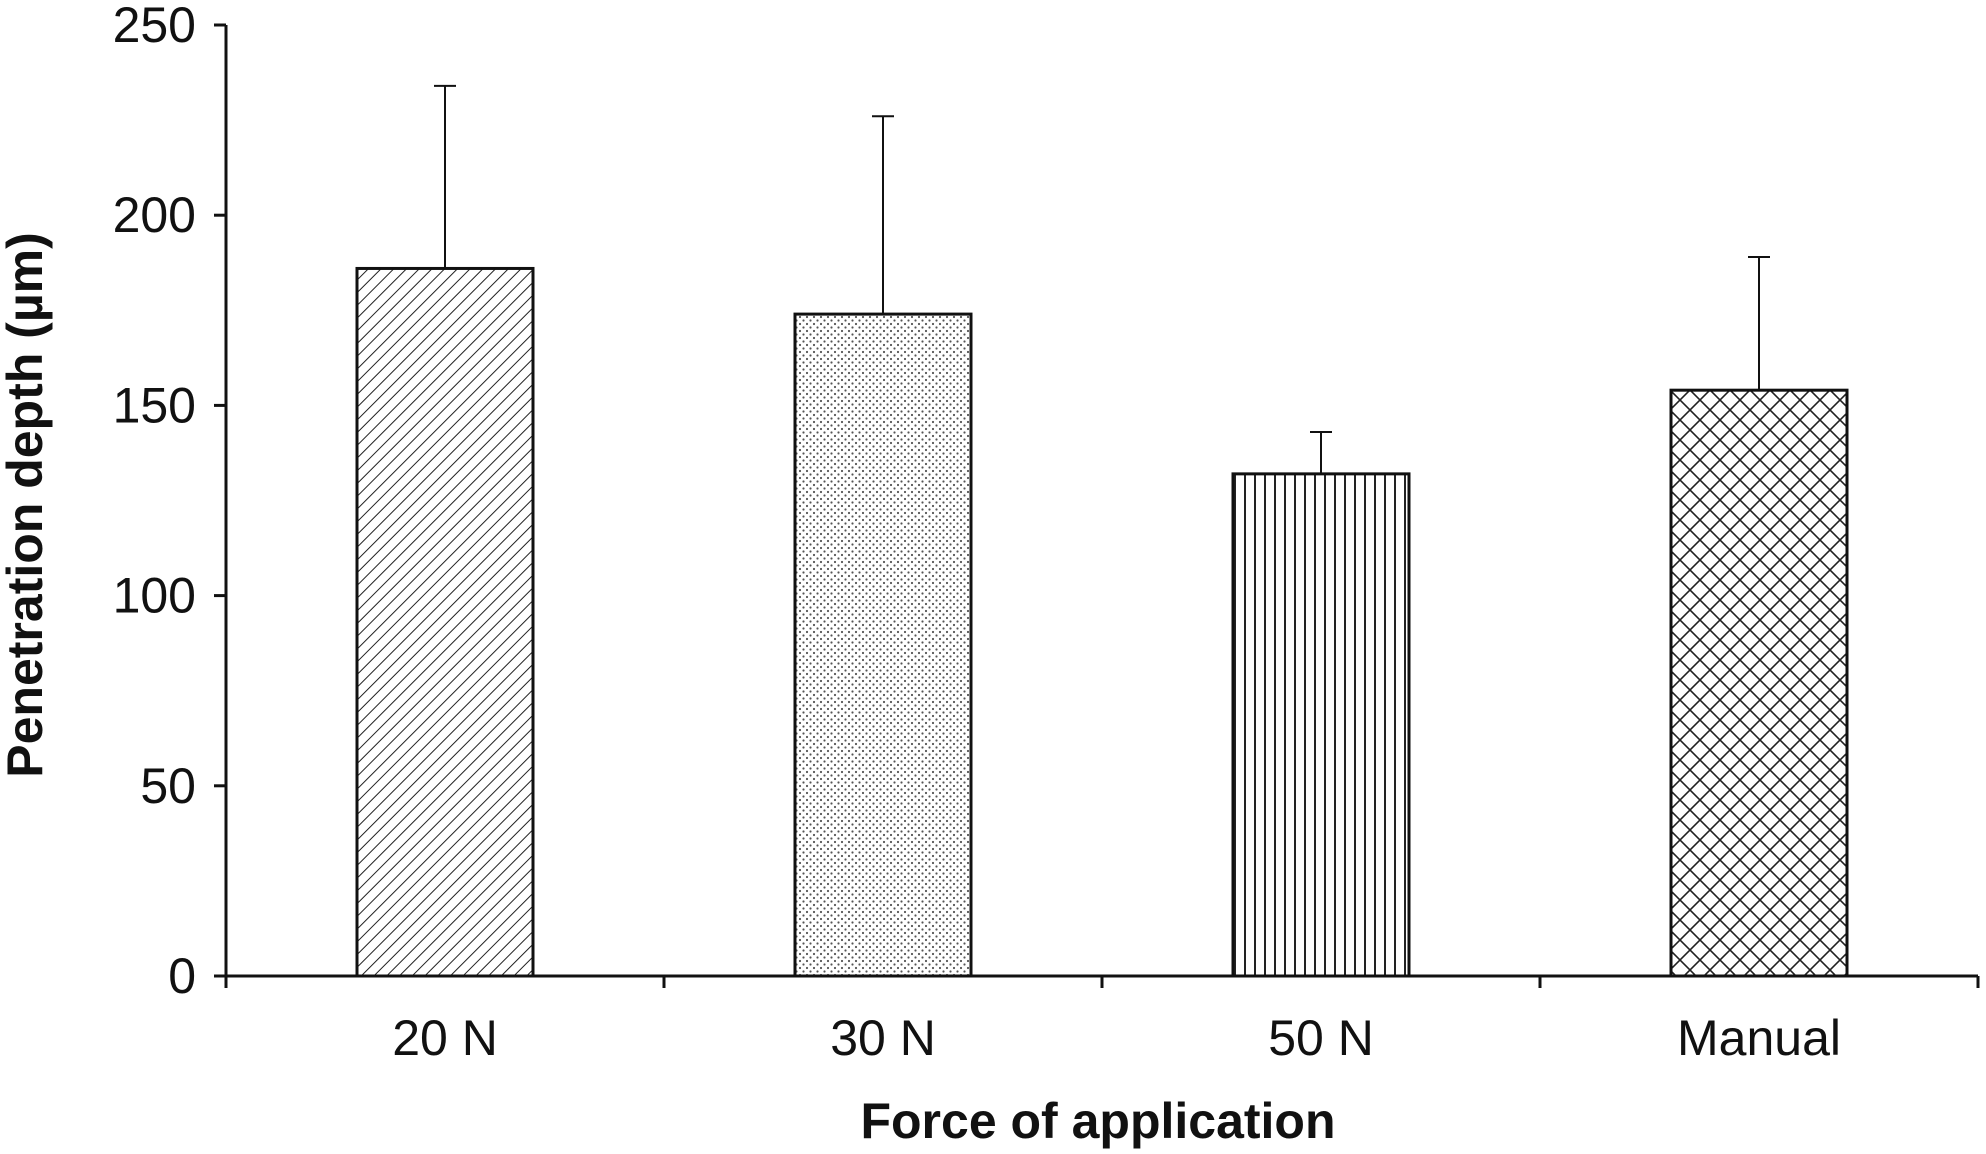 The height and width of the screenshot is (1154, 1986). I want to click on x-axis-title: Force of application, so click(1097, 1121).